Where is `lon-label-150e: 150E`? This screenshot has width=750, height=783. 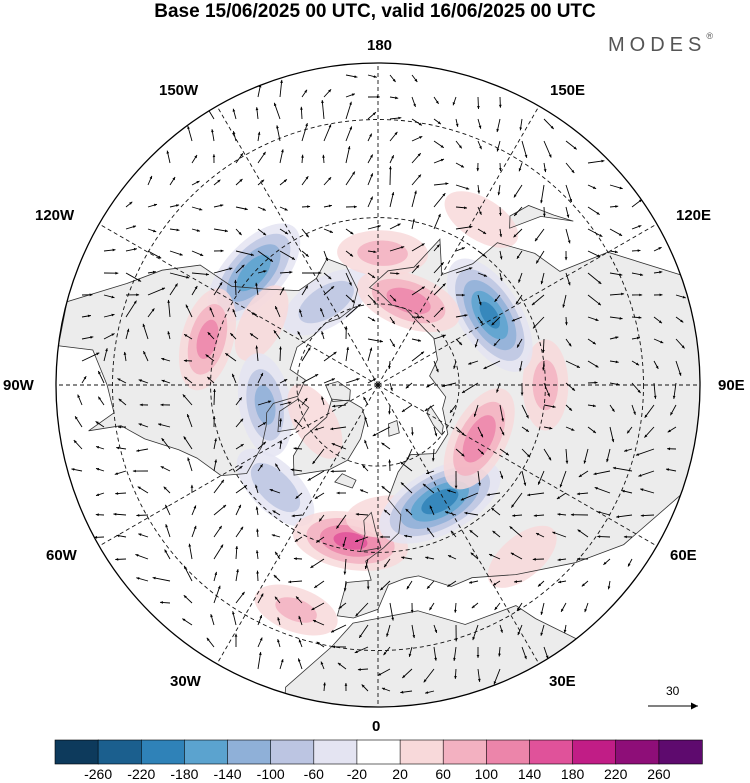
lon-label-150e: 150E is located at coordinates (568, 90).